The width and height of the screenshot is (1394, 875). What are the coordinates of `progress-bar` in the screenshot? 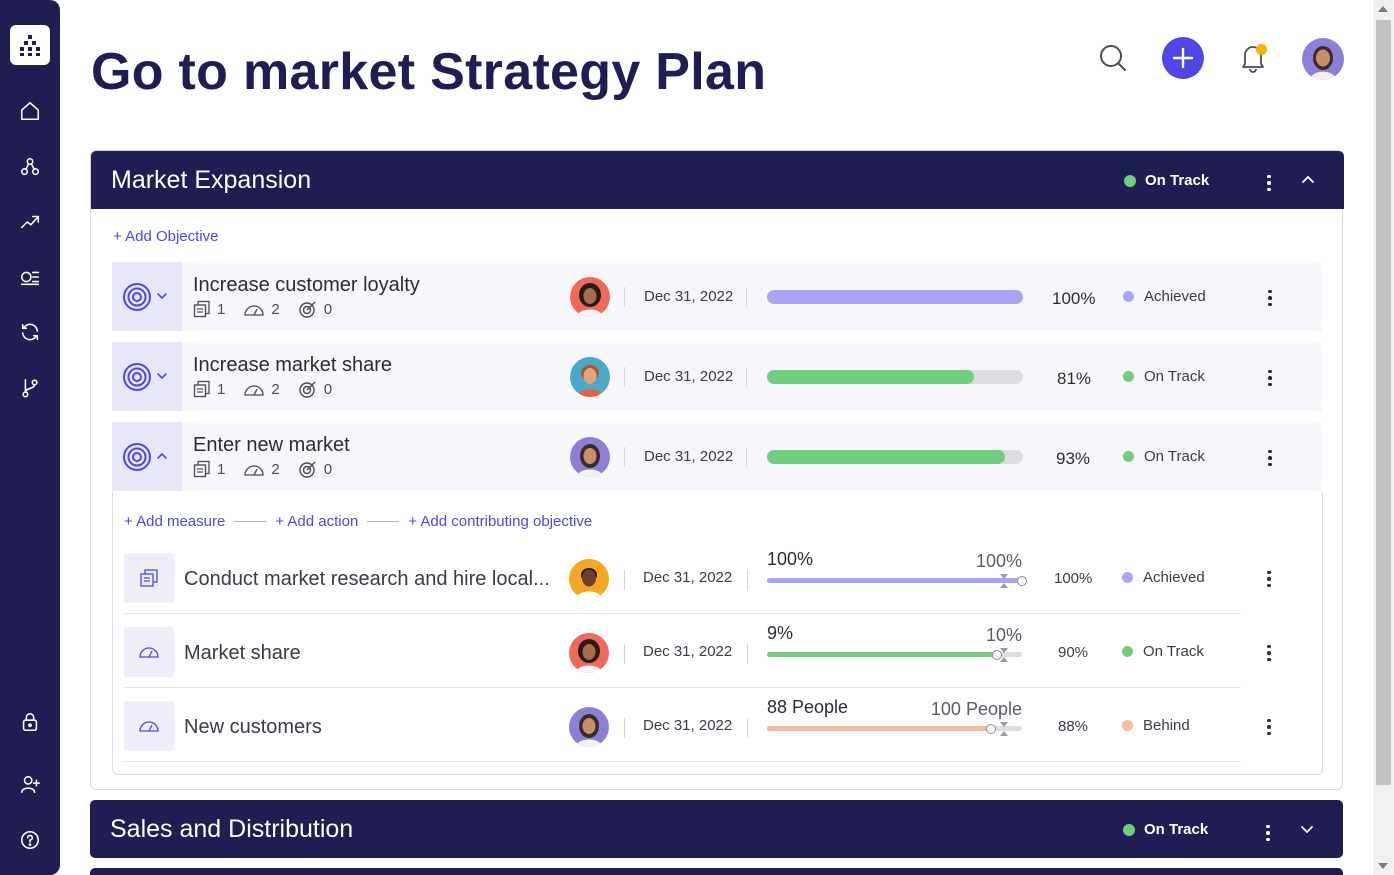 It's located at (895, 377).